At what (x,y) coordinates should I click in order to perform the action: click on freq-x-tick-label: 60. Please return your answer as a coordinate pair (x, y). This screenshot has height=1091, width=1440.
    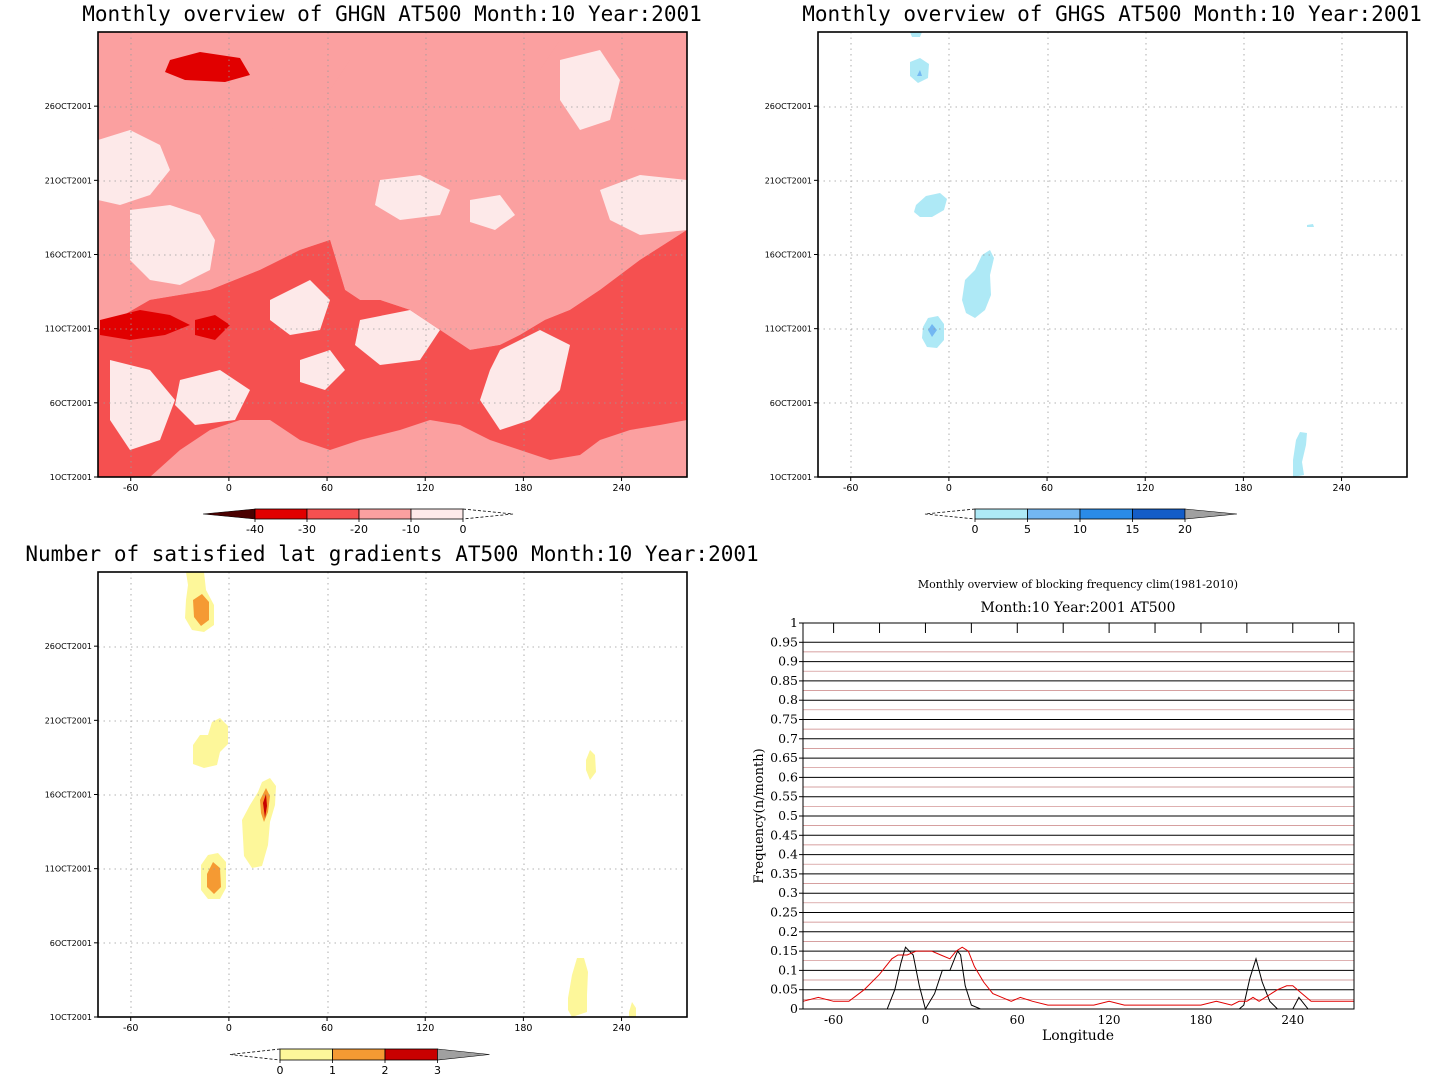
    Looking at the image, I should click on (1017, 1020).